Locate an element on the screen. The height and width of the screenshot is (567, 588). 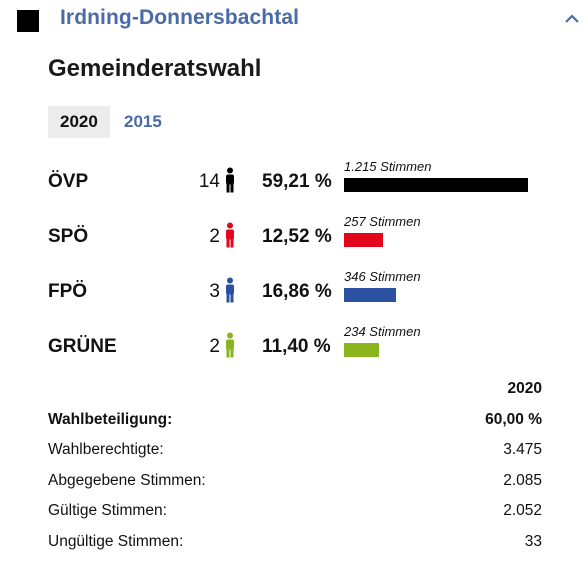
stats-row-turnout: Wahlbeteiligung: 60,00 % is located at coordinates (295, 422).